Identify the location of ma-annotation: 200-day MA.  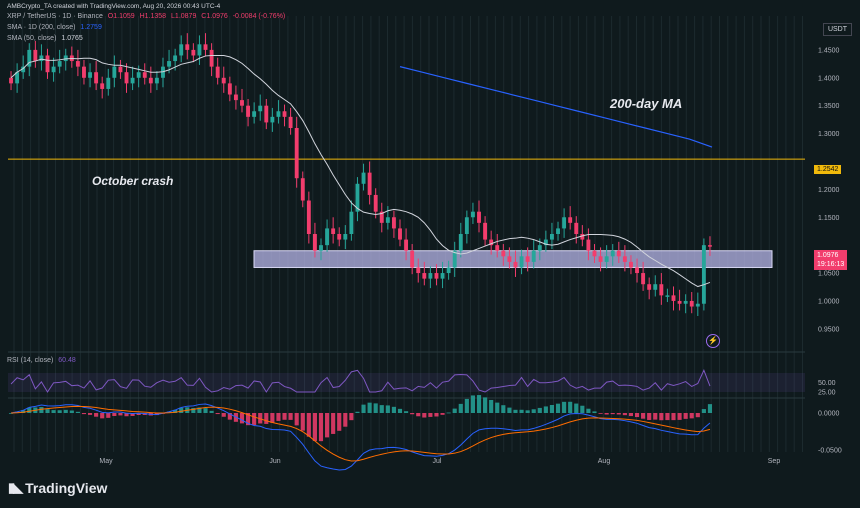
(646, 103).